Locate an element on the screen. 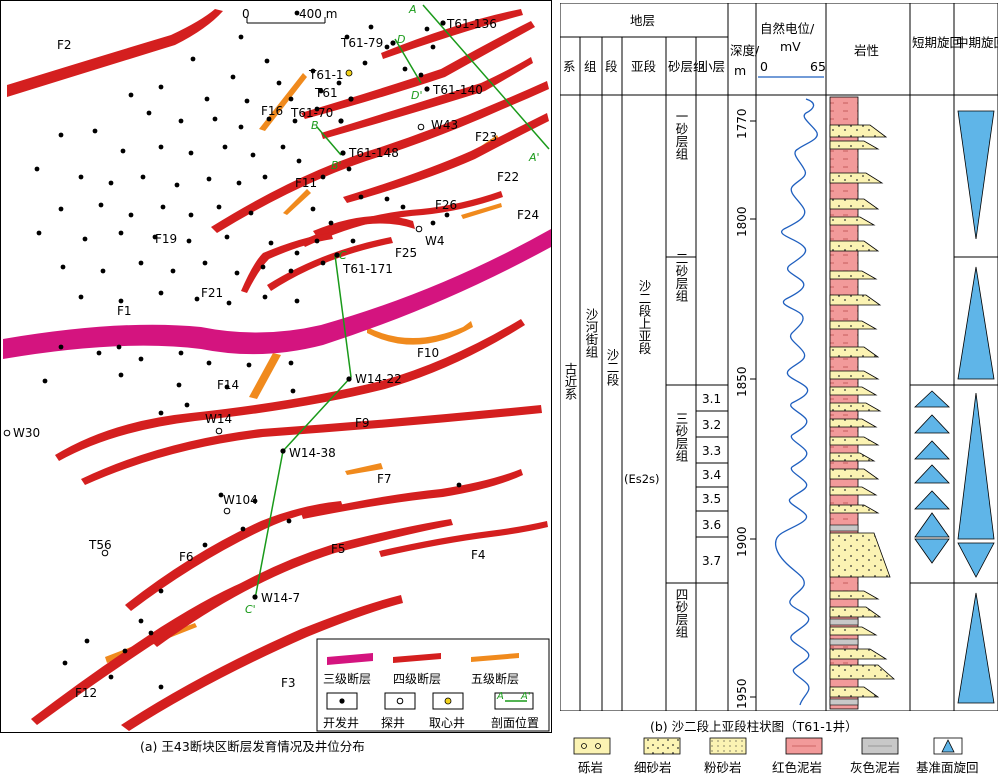 The height and width of the screenshot is (780, 1000). layer-3-4: 3.4 is located at coordinates (711, 475).